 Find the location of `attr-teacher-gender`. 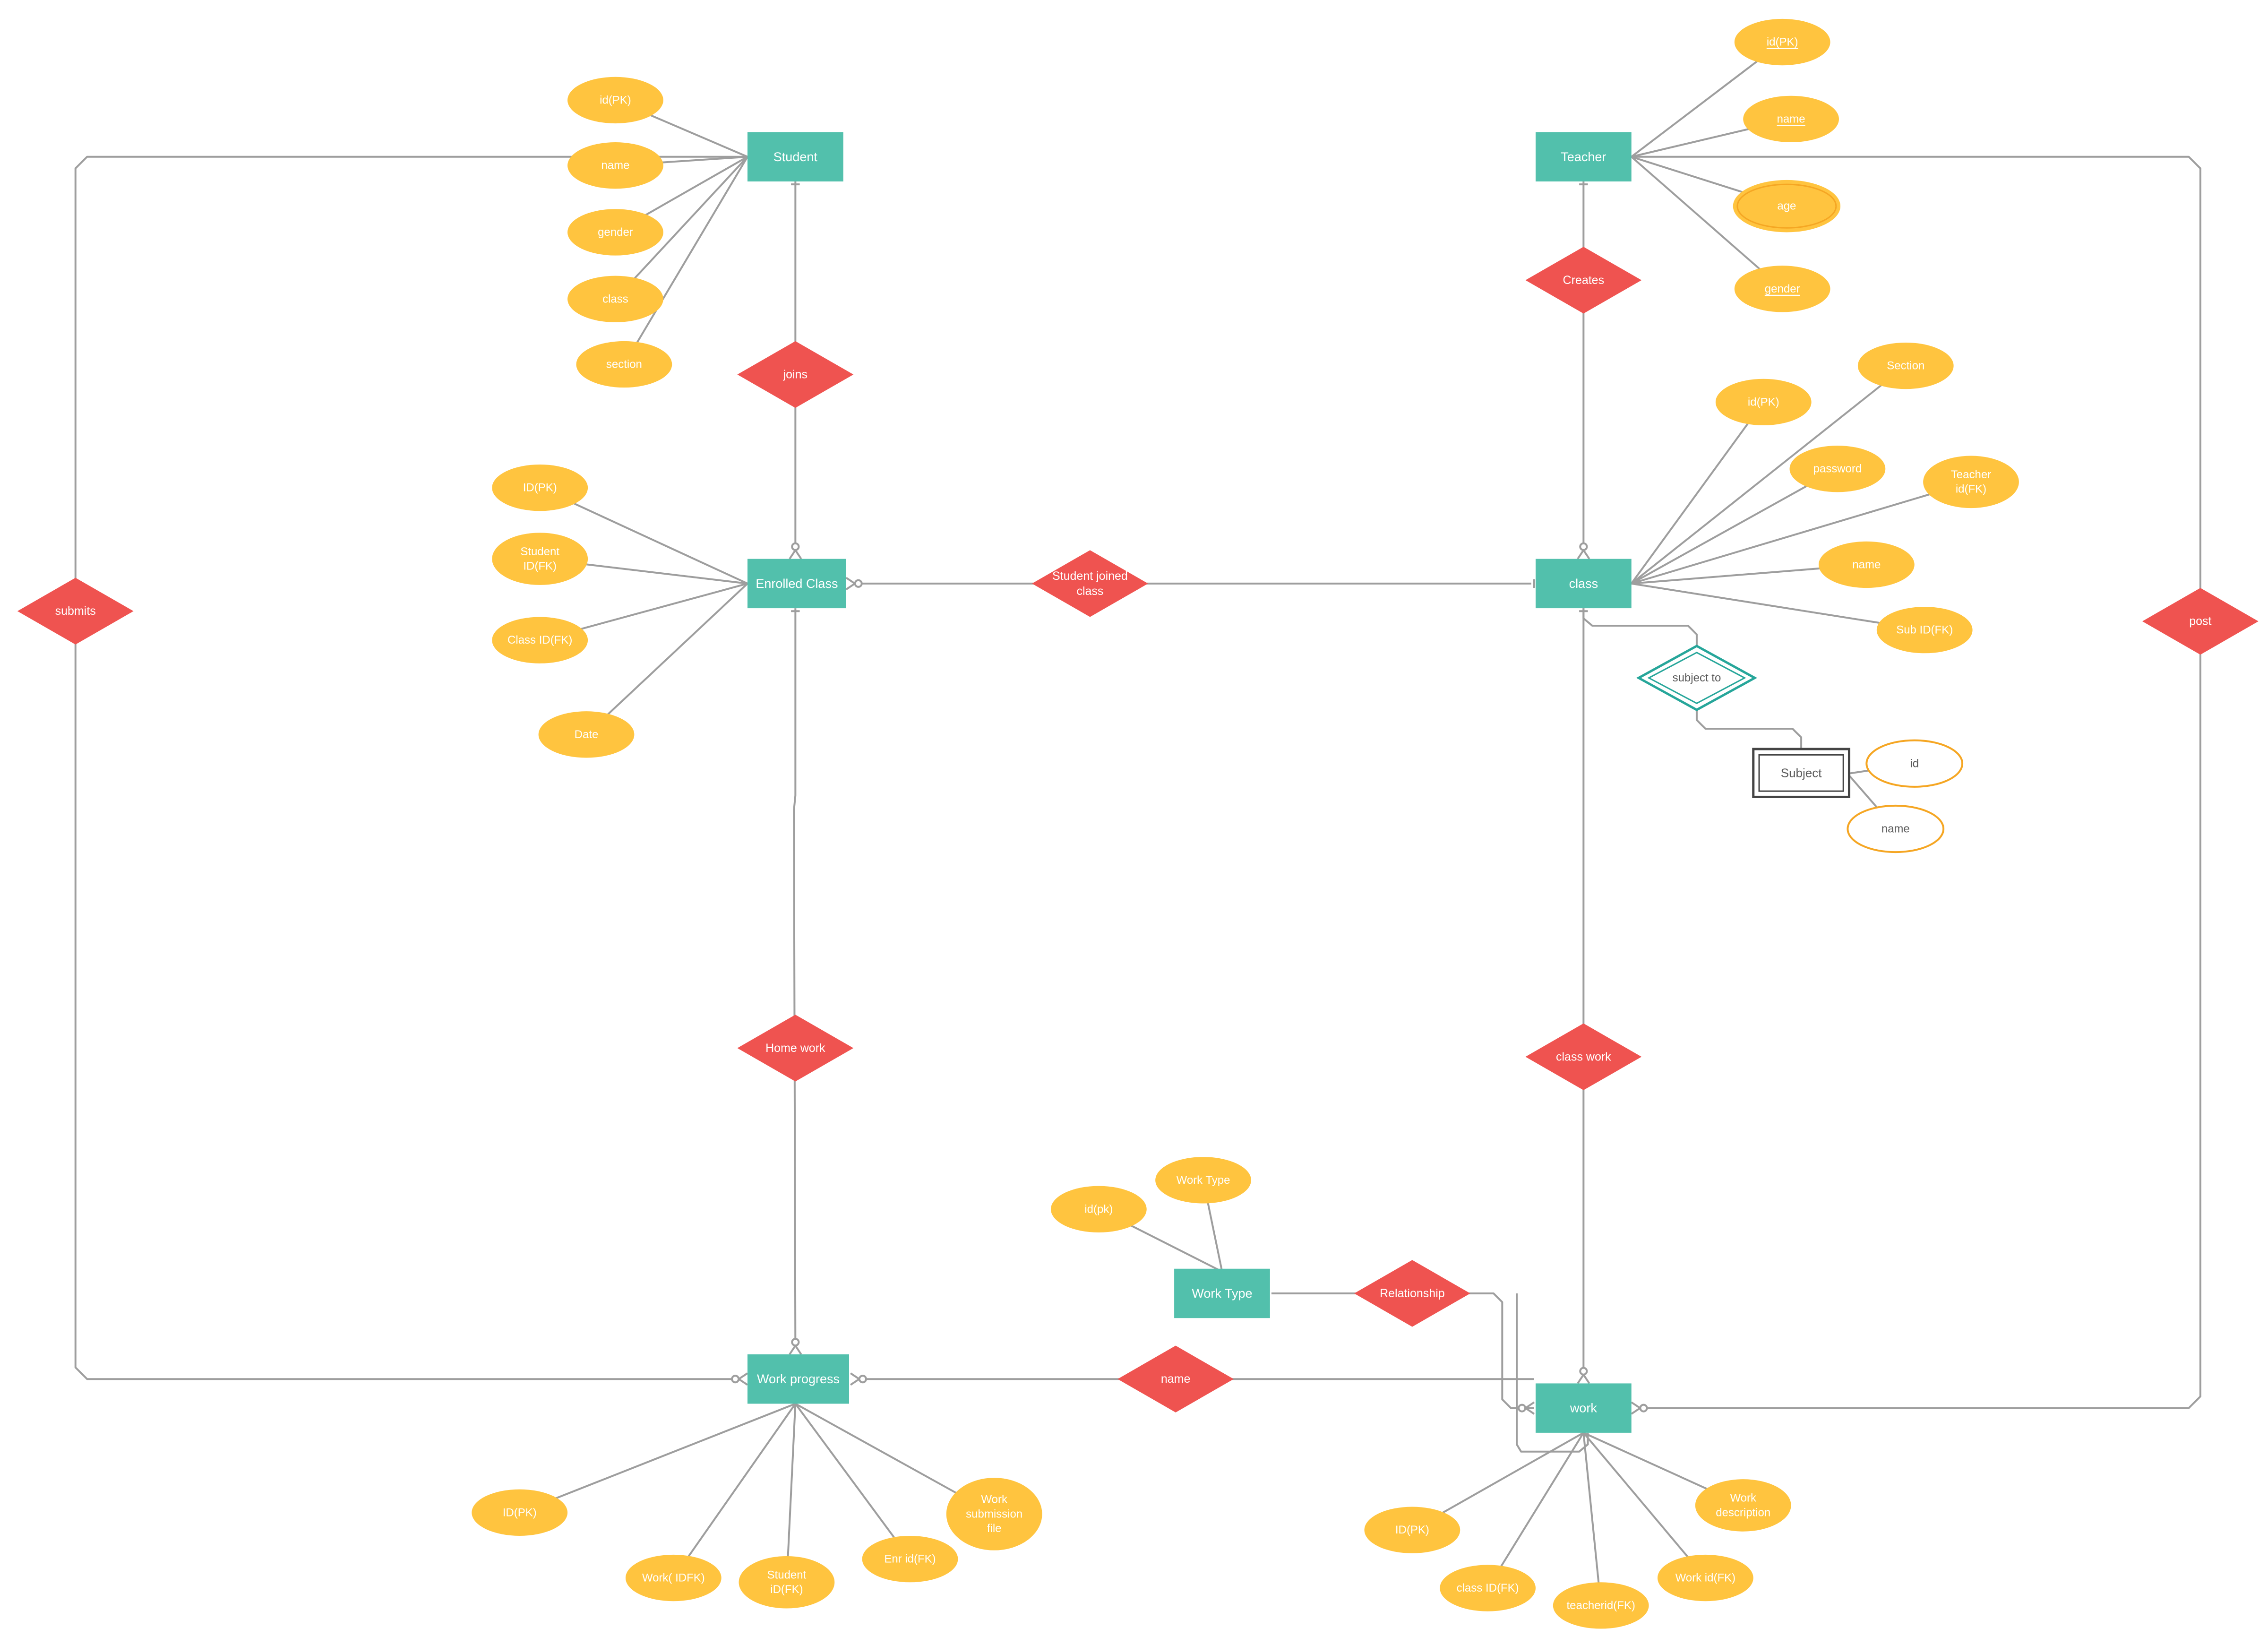

attr-teacher-gender is located at coordinates (1782, 289).